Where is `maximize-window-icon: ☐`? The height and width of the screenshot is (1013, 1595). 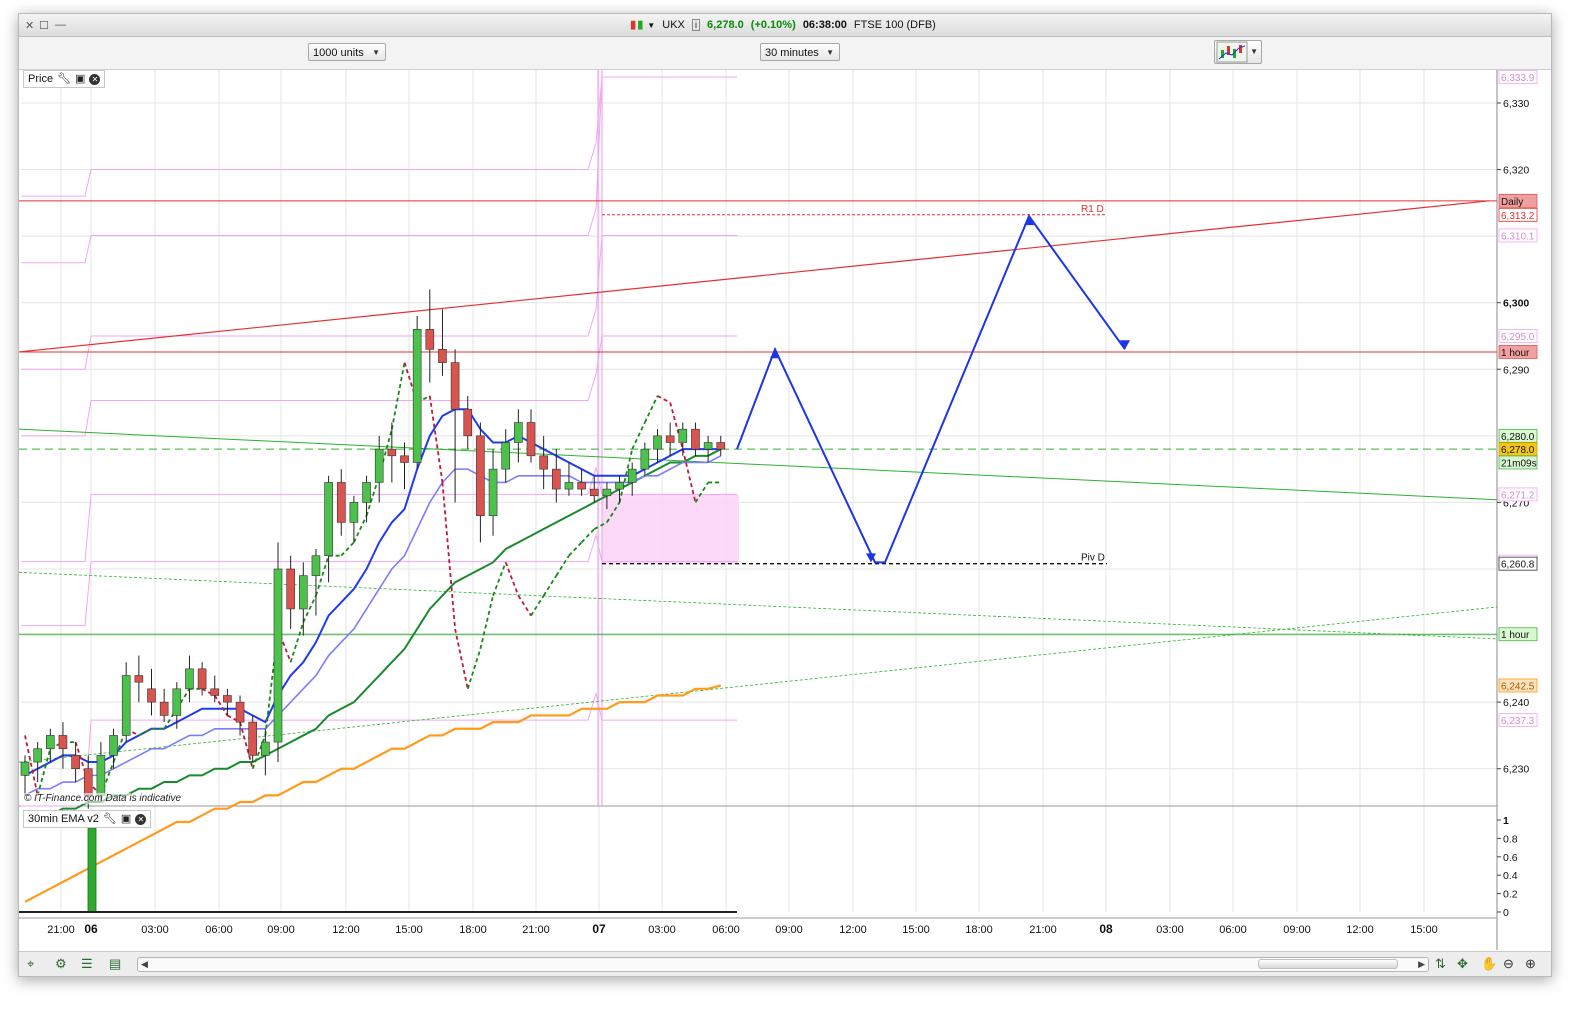
maximize-window-icon: ☐ is located at coordinates (44, 26).